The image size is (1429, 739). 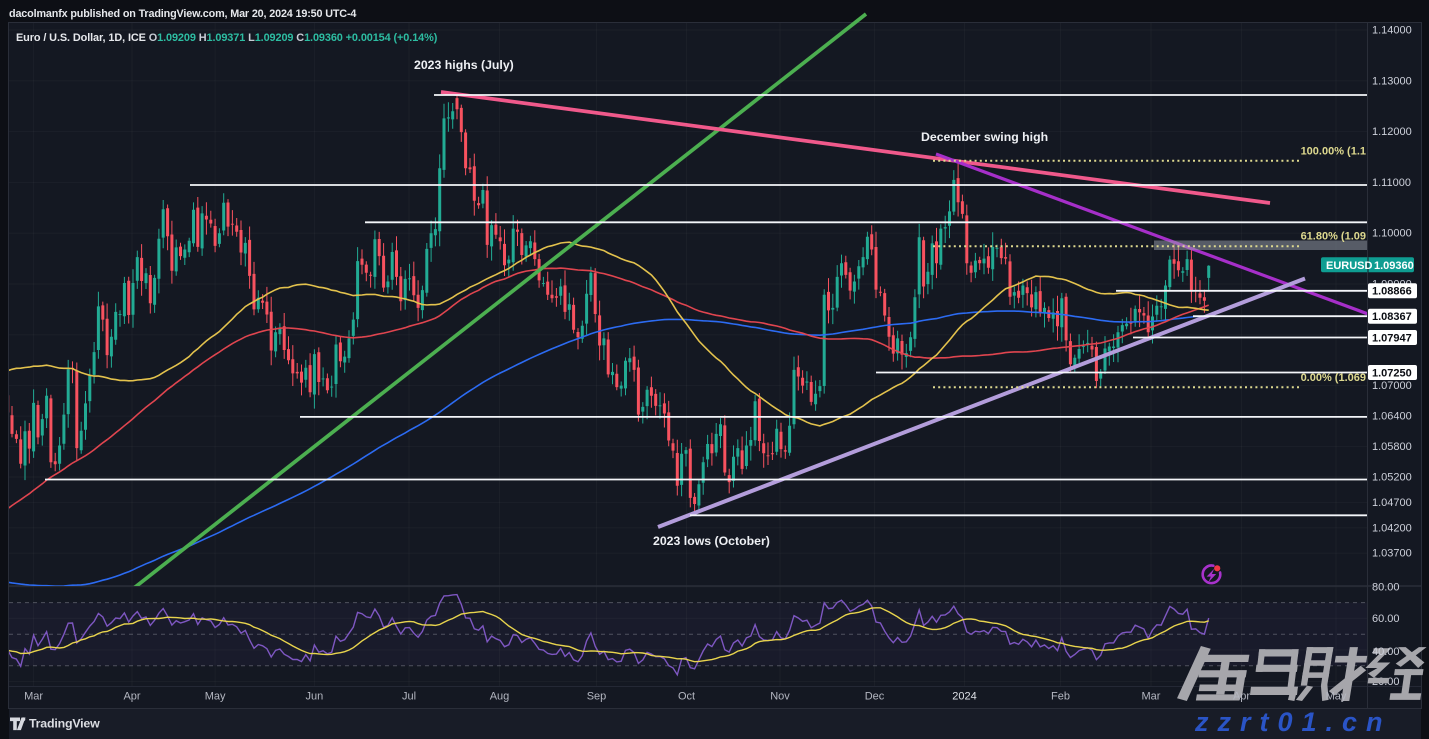 What do you see at coordinates (315, 697) in the screenshot?
I see `svg-text: Jun` at bounding box center [315, 697].